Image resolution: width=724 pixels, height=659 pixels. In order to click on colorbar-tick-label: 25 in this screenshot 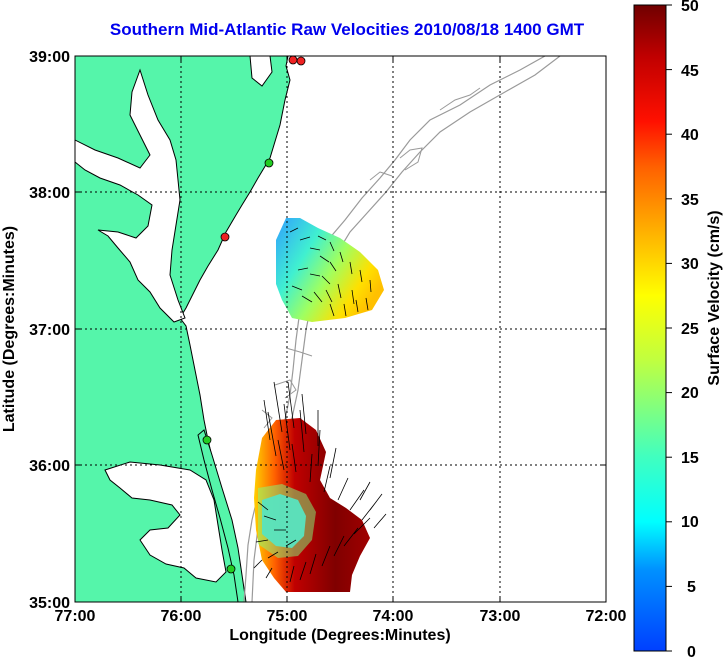, I will do `click(690, 329)`.